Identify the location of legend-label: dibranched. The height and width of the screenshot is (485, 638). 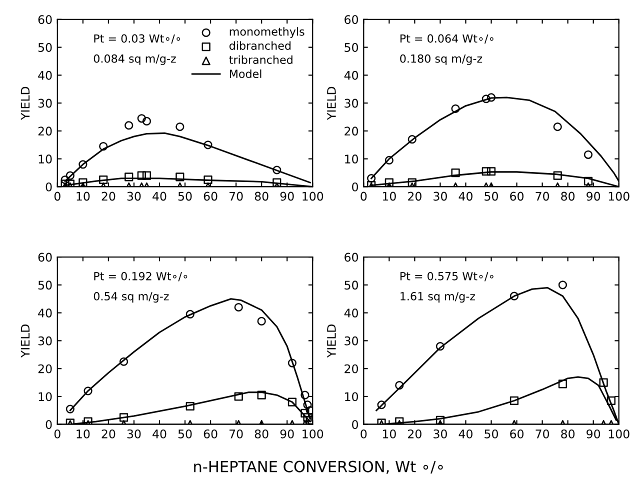
(260, 45).